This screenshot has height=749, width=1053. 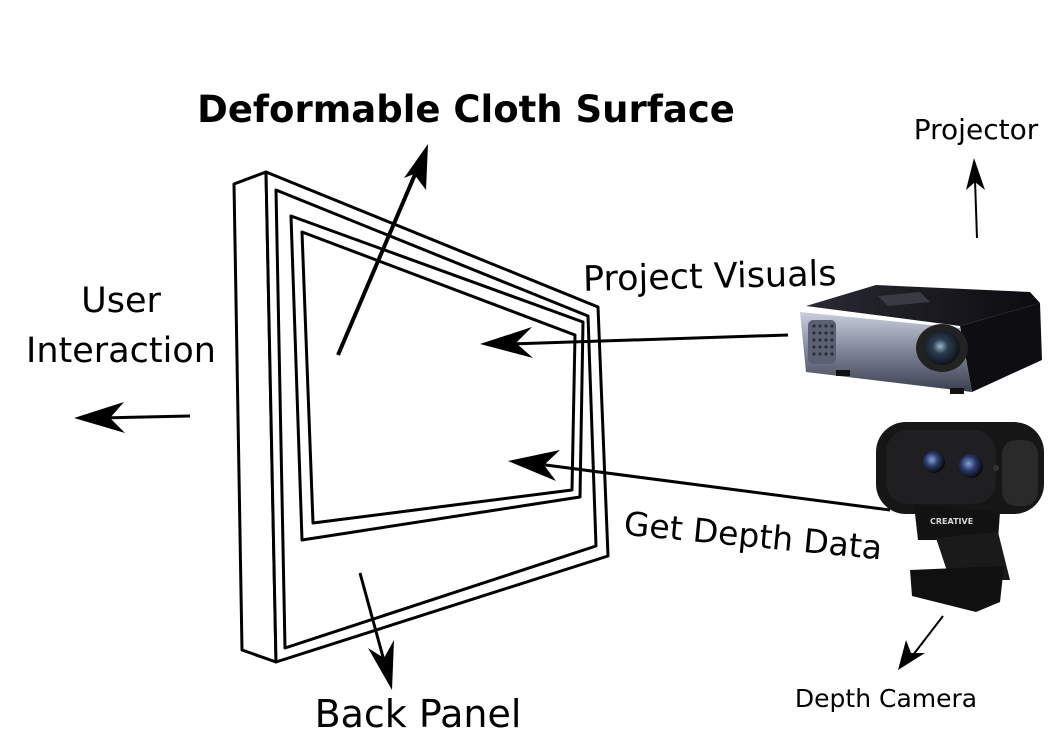 I want to click on project-visuals-arrow, so click(x=649, y=339).